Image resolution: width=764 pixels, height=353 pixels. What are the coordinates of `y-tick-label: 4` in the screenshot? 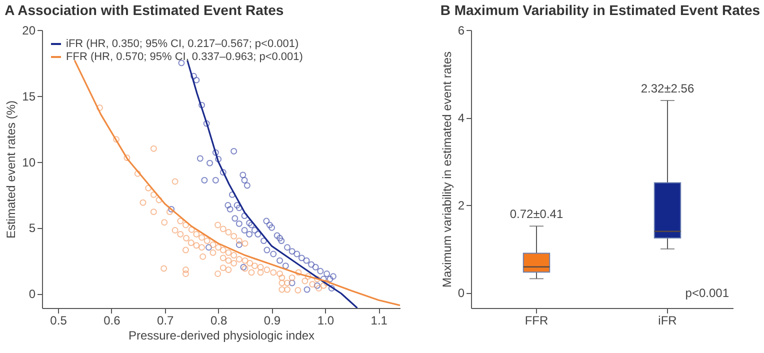 It's located at (461, 118).